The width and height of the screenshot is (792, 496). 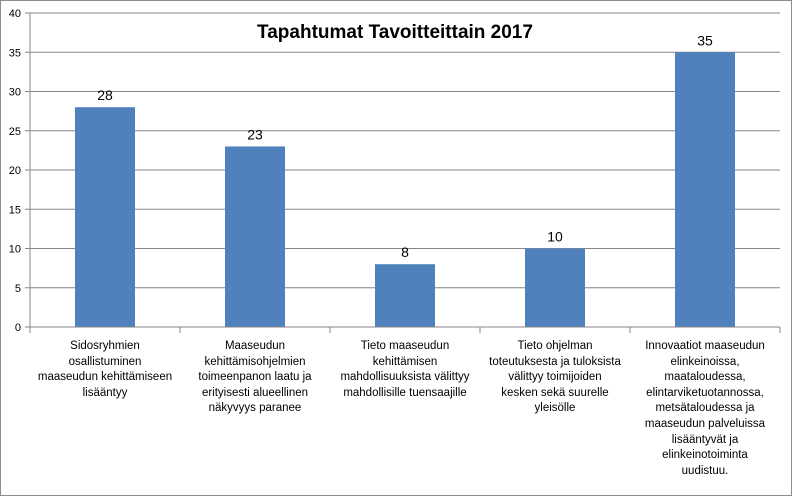 What do you see at coordinates (105, 377) in the screenshot?
I see `x-category-label-line: maaseudun kehittämiseen` at bounding box center [105, 377].